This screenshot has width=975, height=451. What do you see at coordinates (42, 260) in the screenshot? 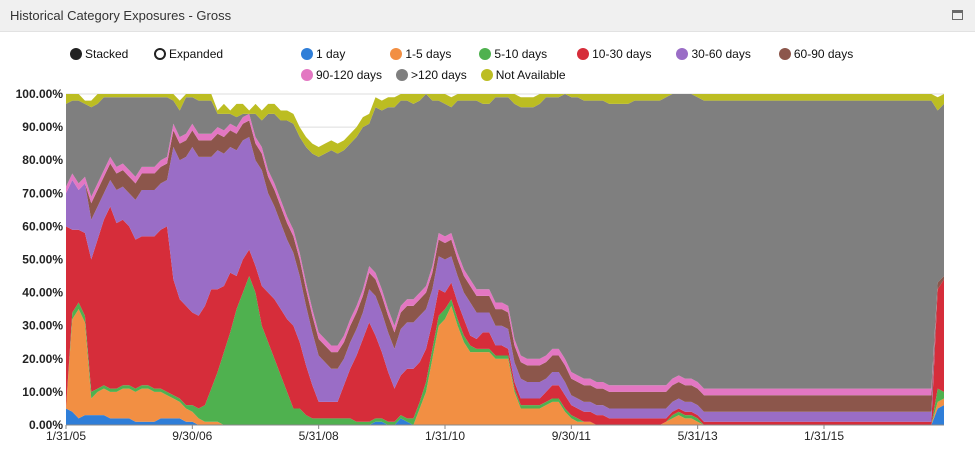
I see `y-tick-label: 50.00%` at bounding box center [42, 260].